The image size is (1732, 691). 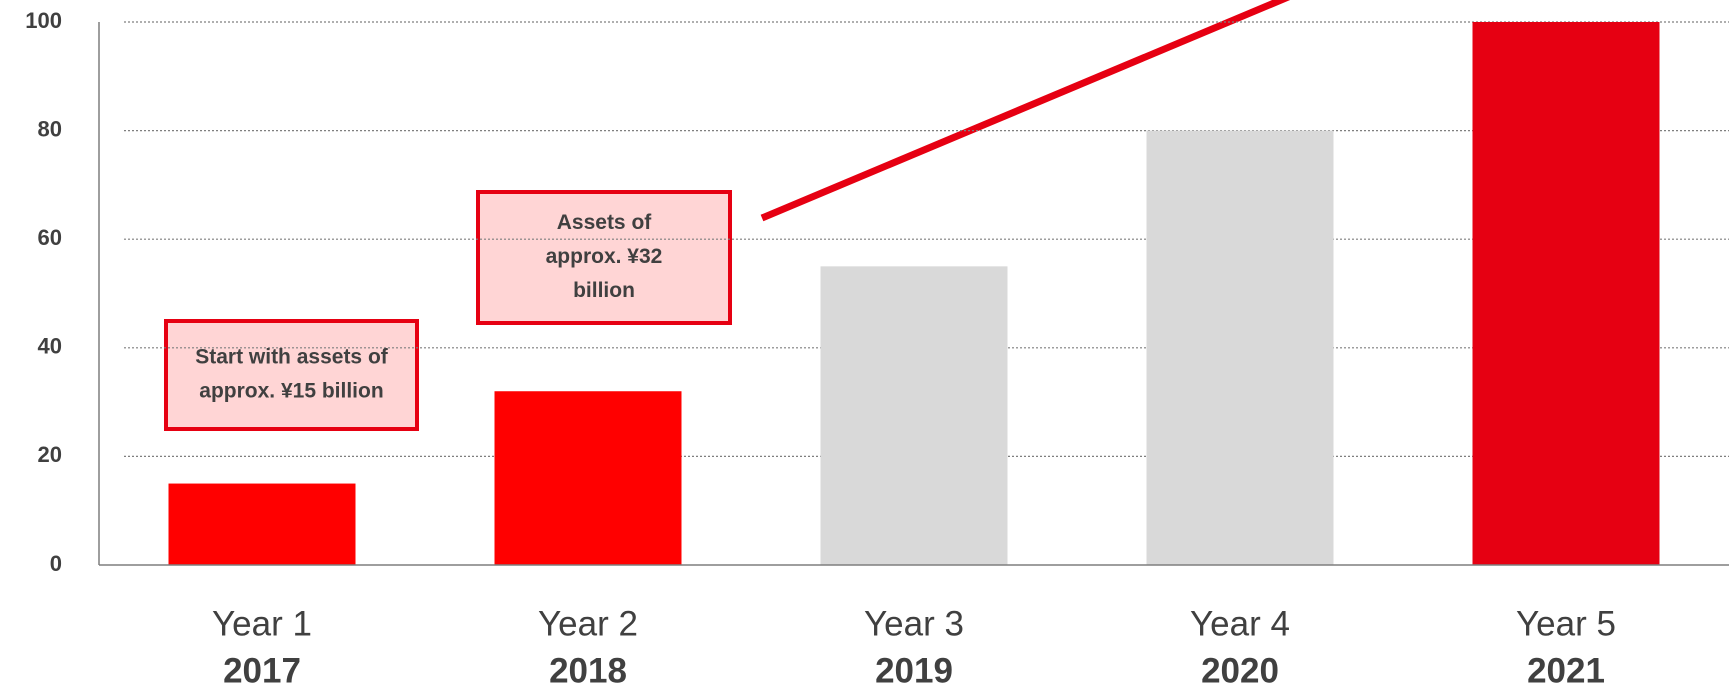 What do you see at coordinates (50, 128) in the screenshot?
I see `y-tick-label: 80` at bounding box center [50, 128].